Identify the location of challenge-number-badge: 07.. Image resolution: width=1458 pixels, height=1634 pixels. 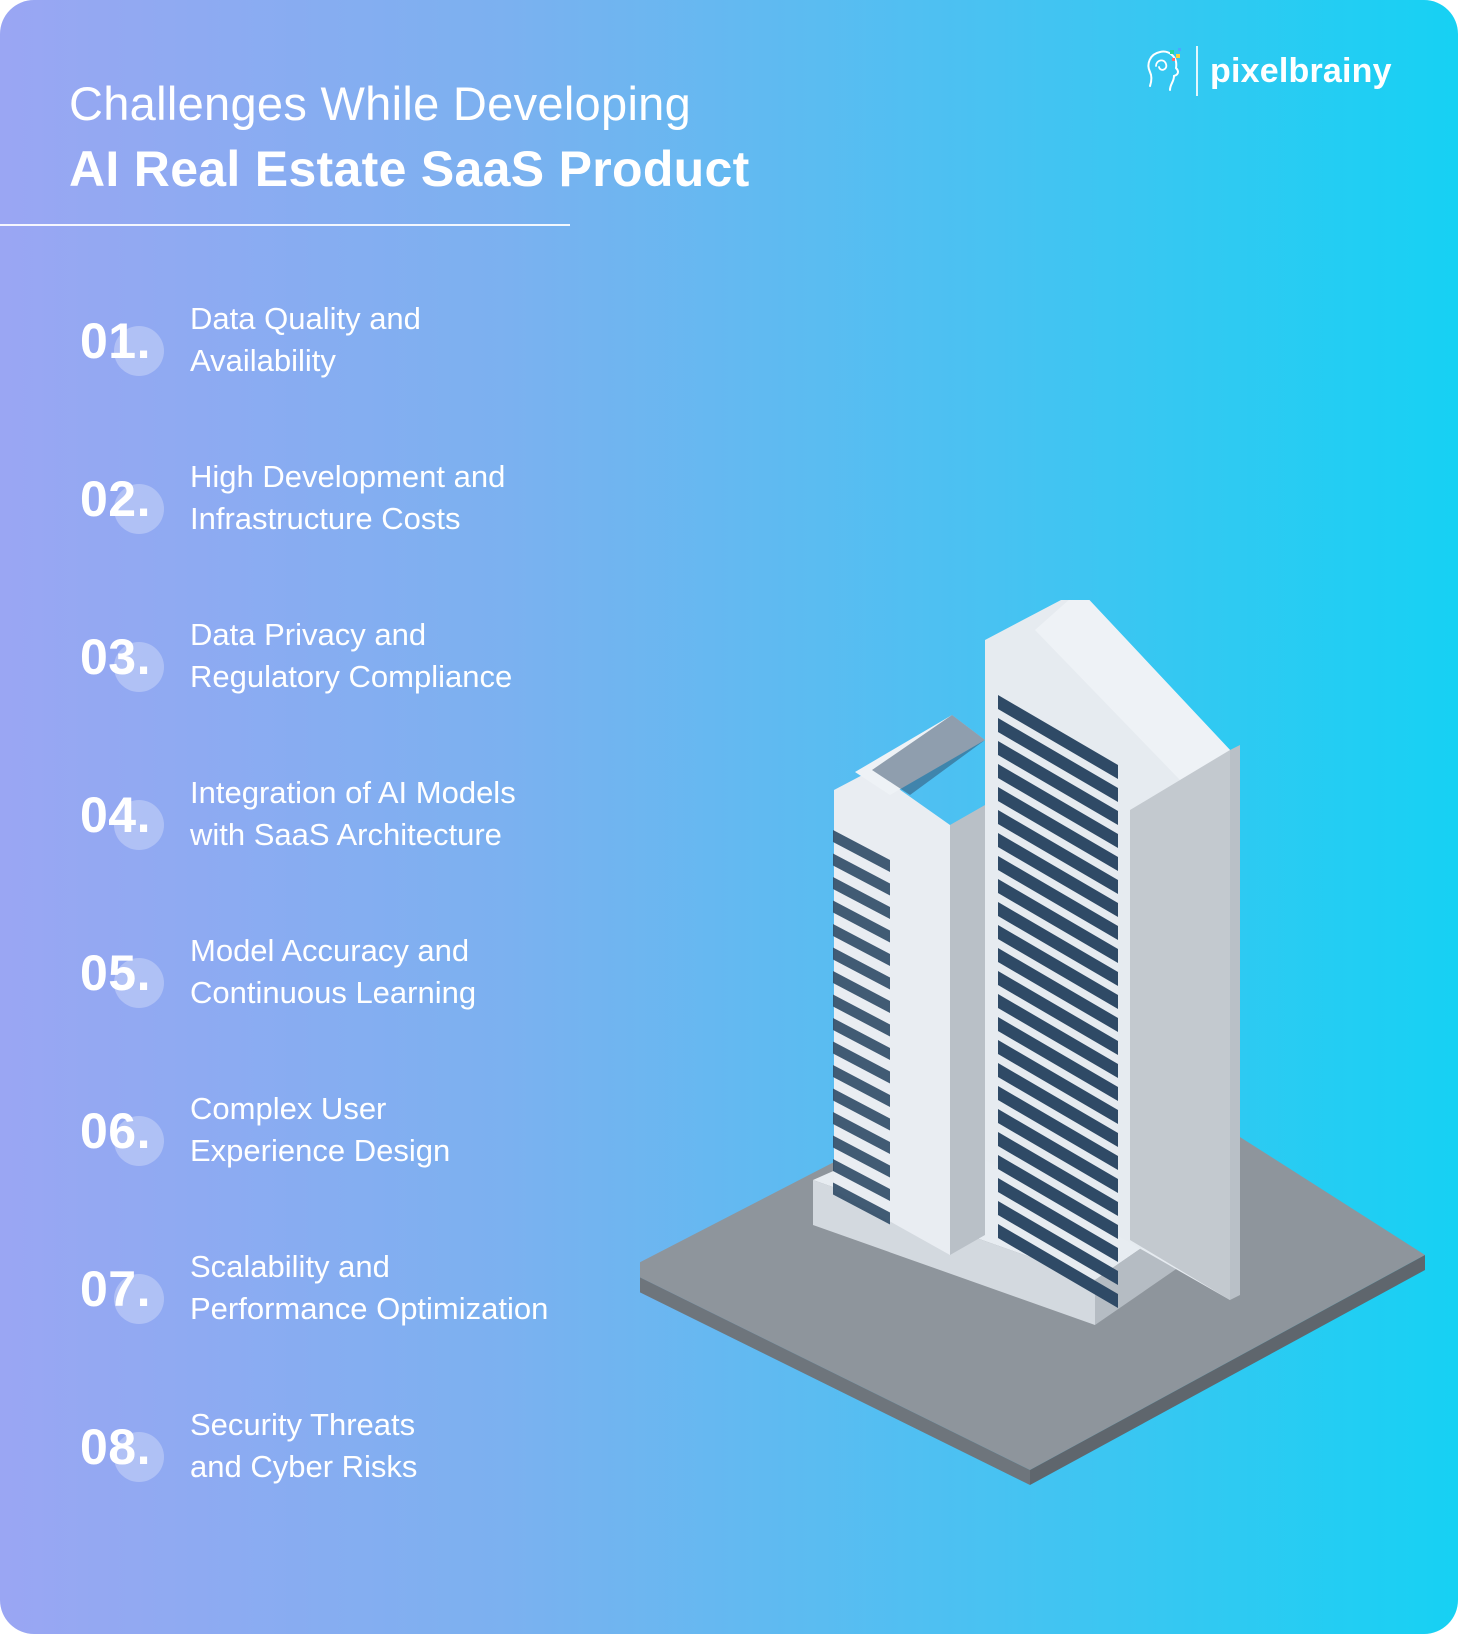
(130, 1296).